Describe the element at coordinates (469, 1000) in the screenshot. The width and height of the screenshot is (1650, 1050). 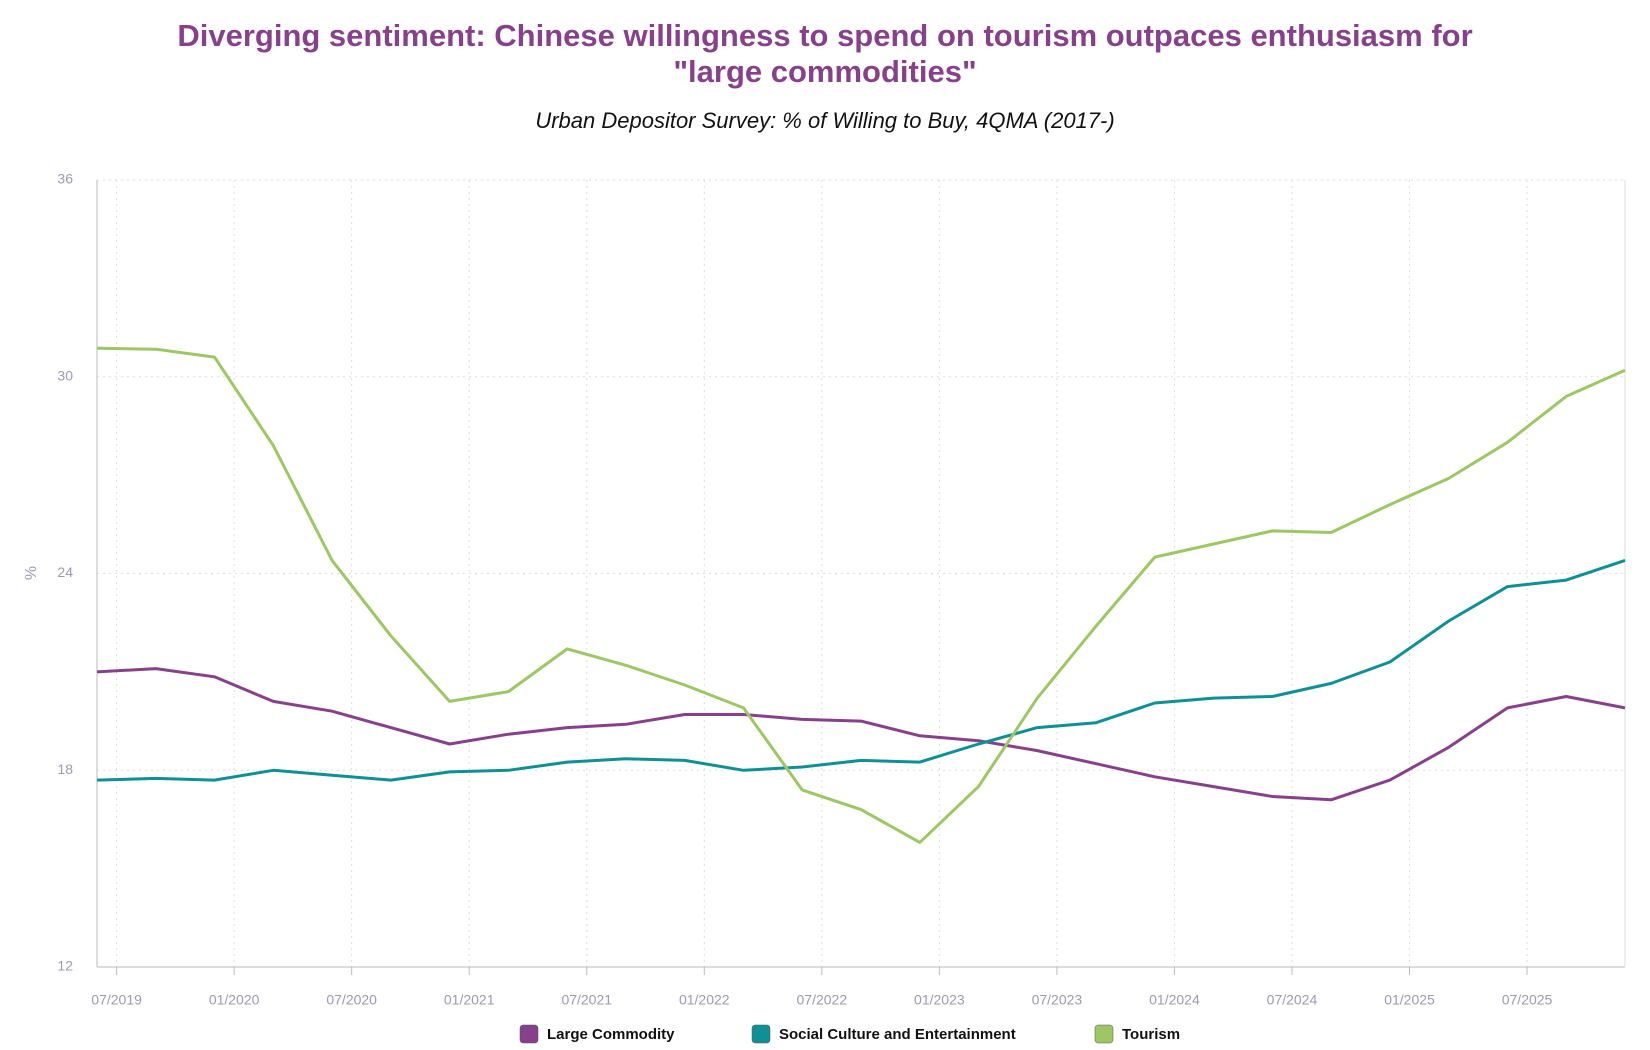
I see `x-tick-label: 01/2021` at that location.